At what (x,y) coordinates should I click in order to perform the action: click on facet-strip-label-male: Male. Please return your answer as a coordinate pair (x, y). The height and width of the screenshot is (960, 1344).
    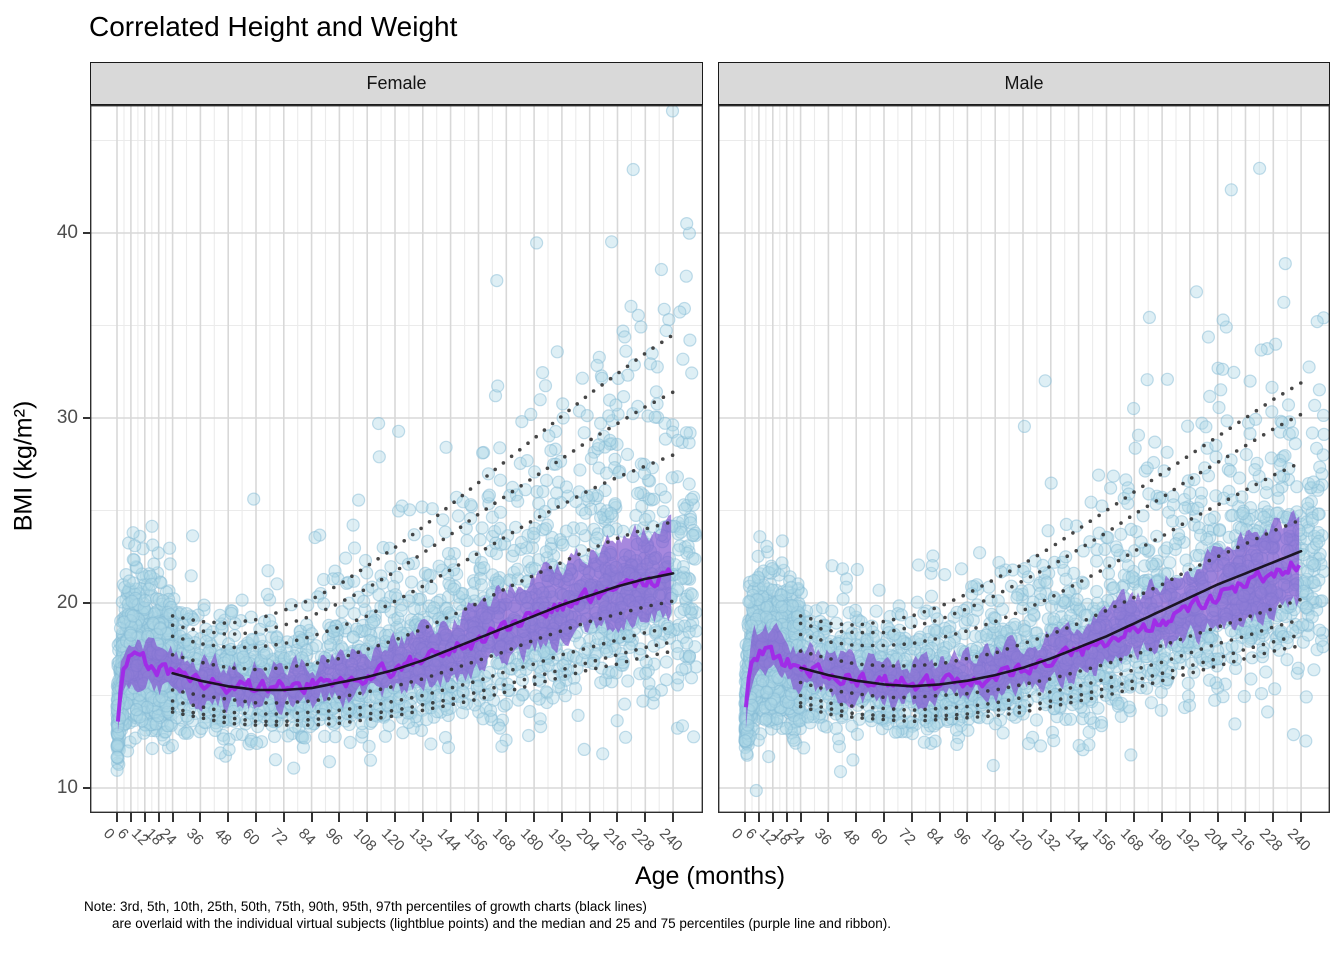
    Looking at the image, I should click on (1024, 83).